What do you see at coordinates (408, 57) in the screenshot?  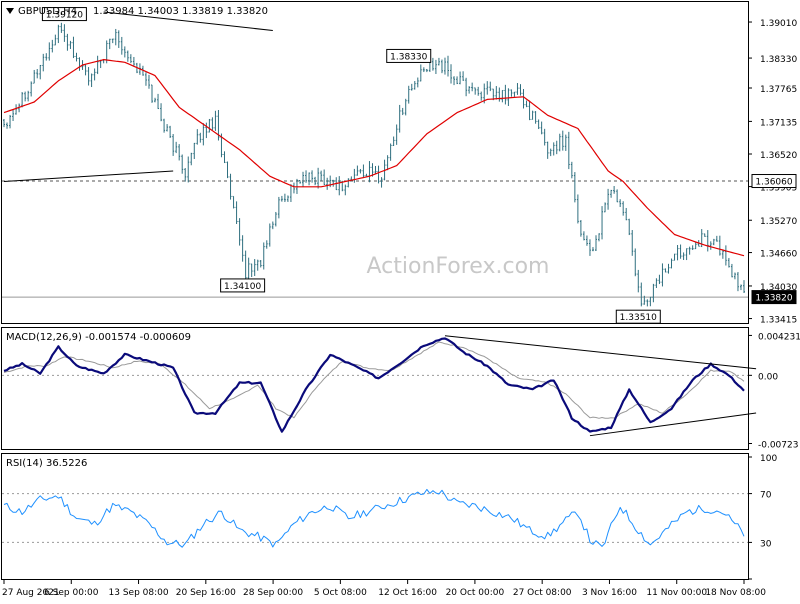 I see `price-label-text: 1.38330` at bounding box center [408, 57].